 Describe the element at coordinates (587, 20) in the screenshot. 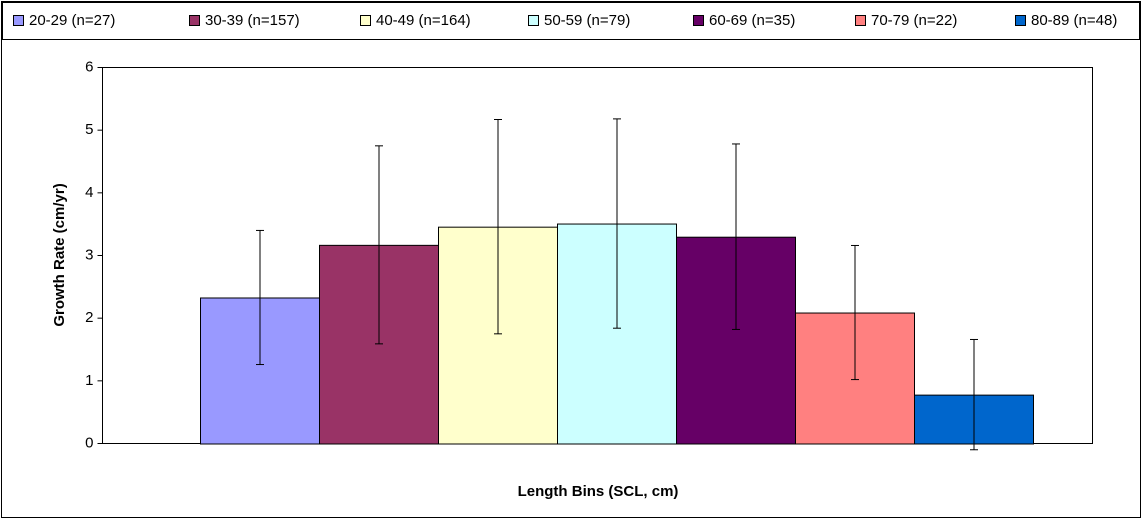

I see `legend-label: 50-59 (n=79)` at that location.